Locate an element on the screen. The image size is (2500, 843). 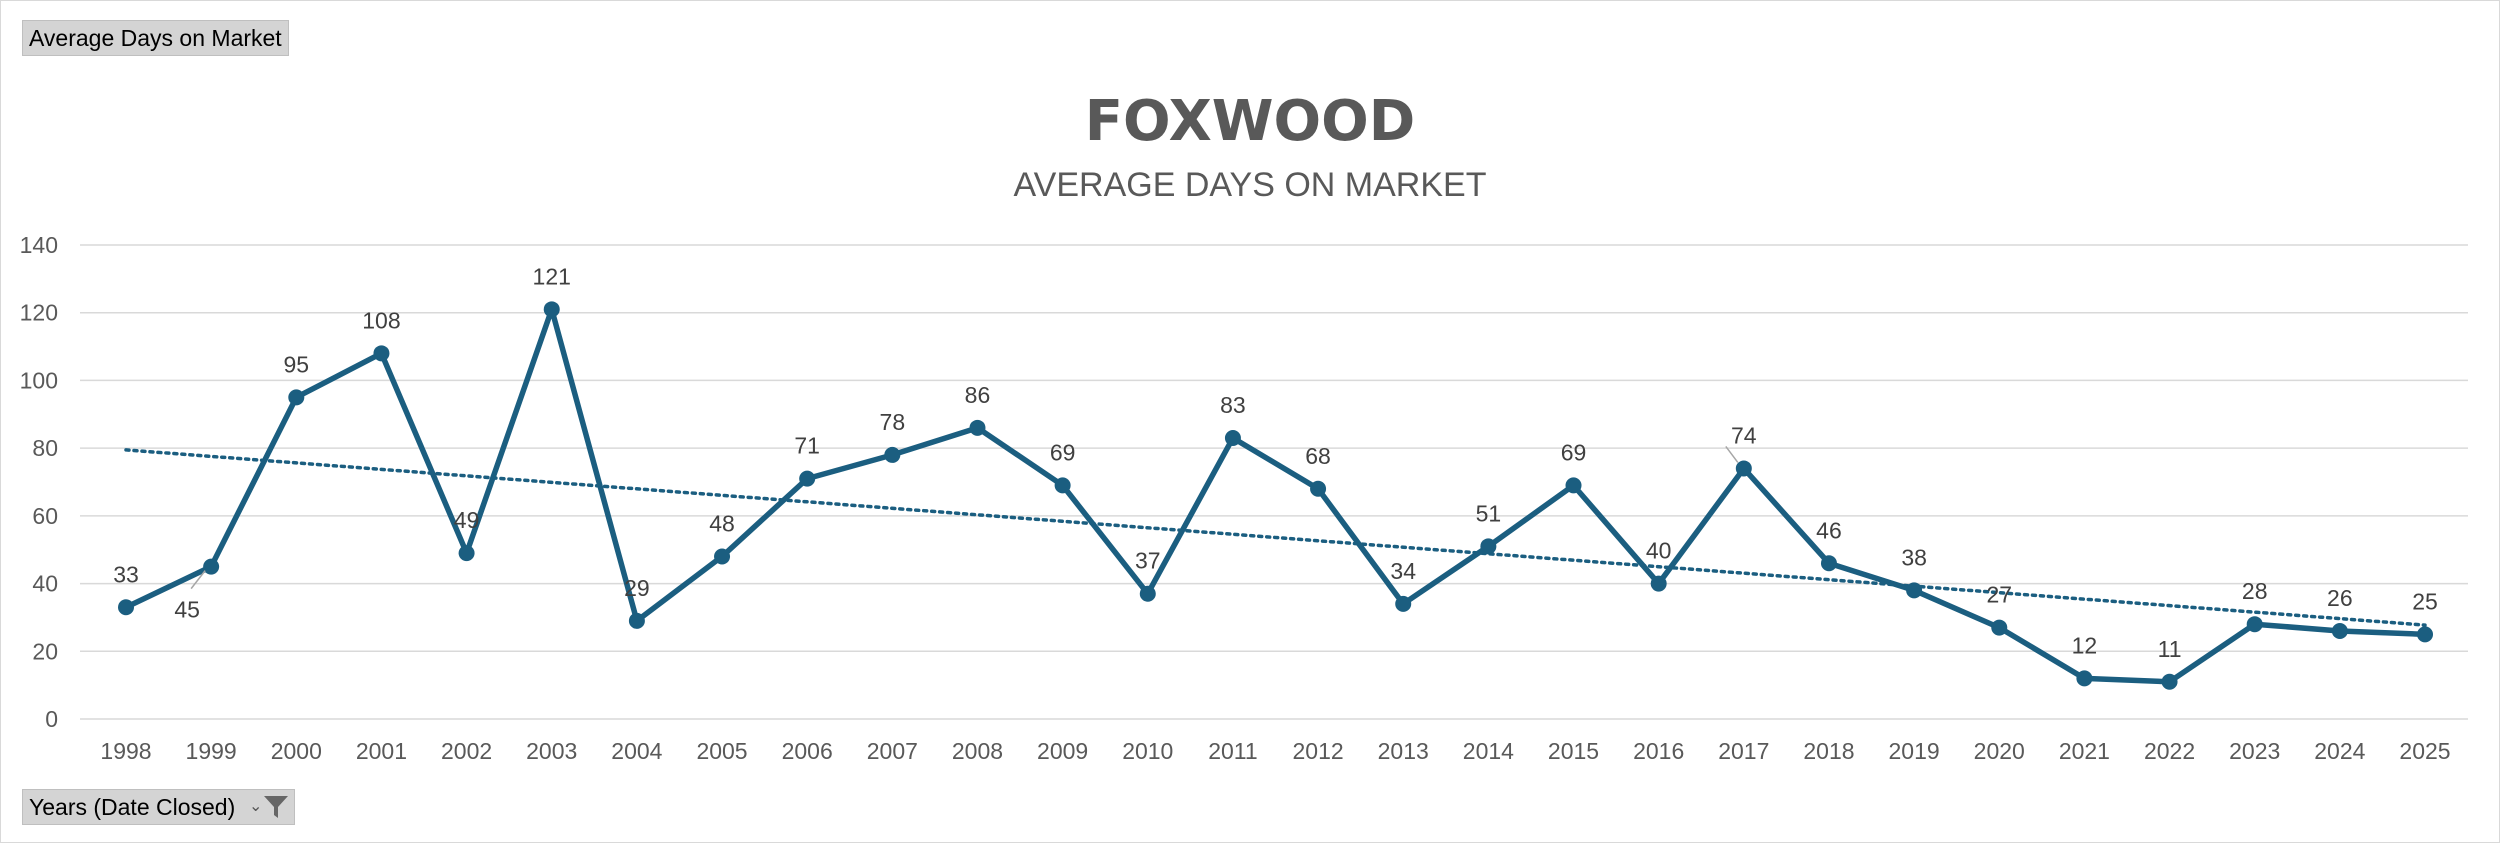
x-tick-label: 2009 is located at coordinates (1062, 751).